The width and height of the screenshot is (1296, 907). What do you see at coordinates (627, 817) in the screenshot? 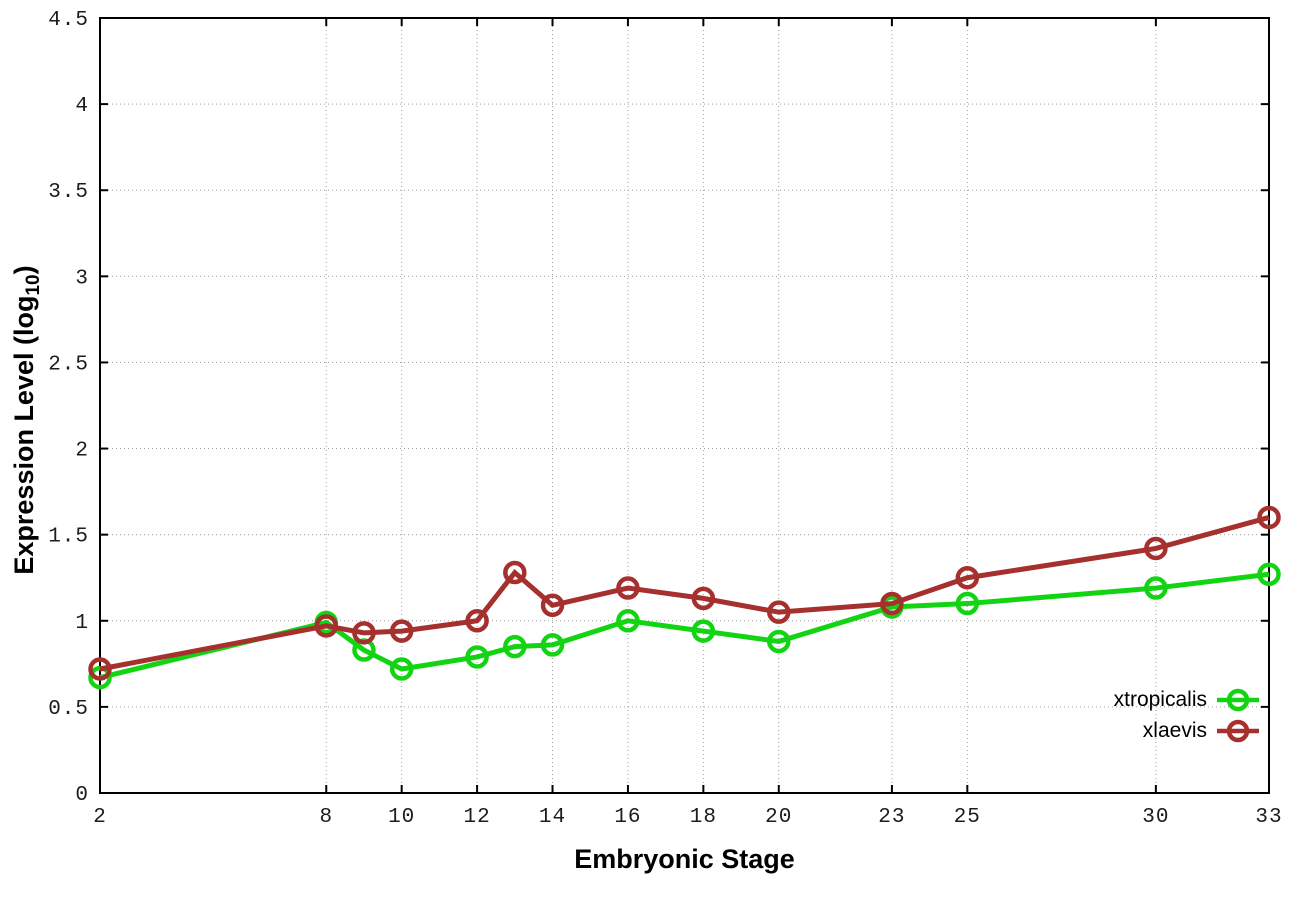
I see `x-tick-label: 16` at bounding box center [627, 817].